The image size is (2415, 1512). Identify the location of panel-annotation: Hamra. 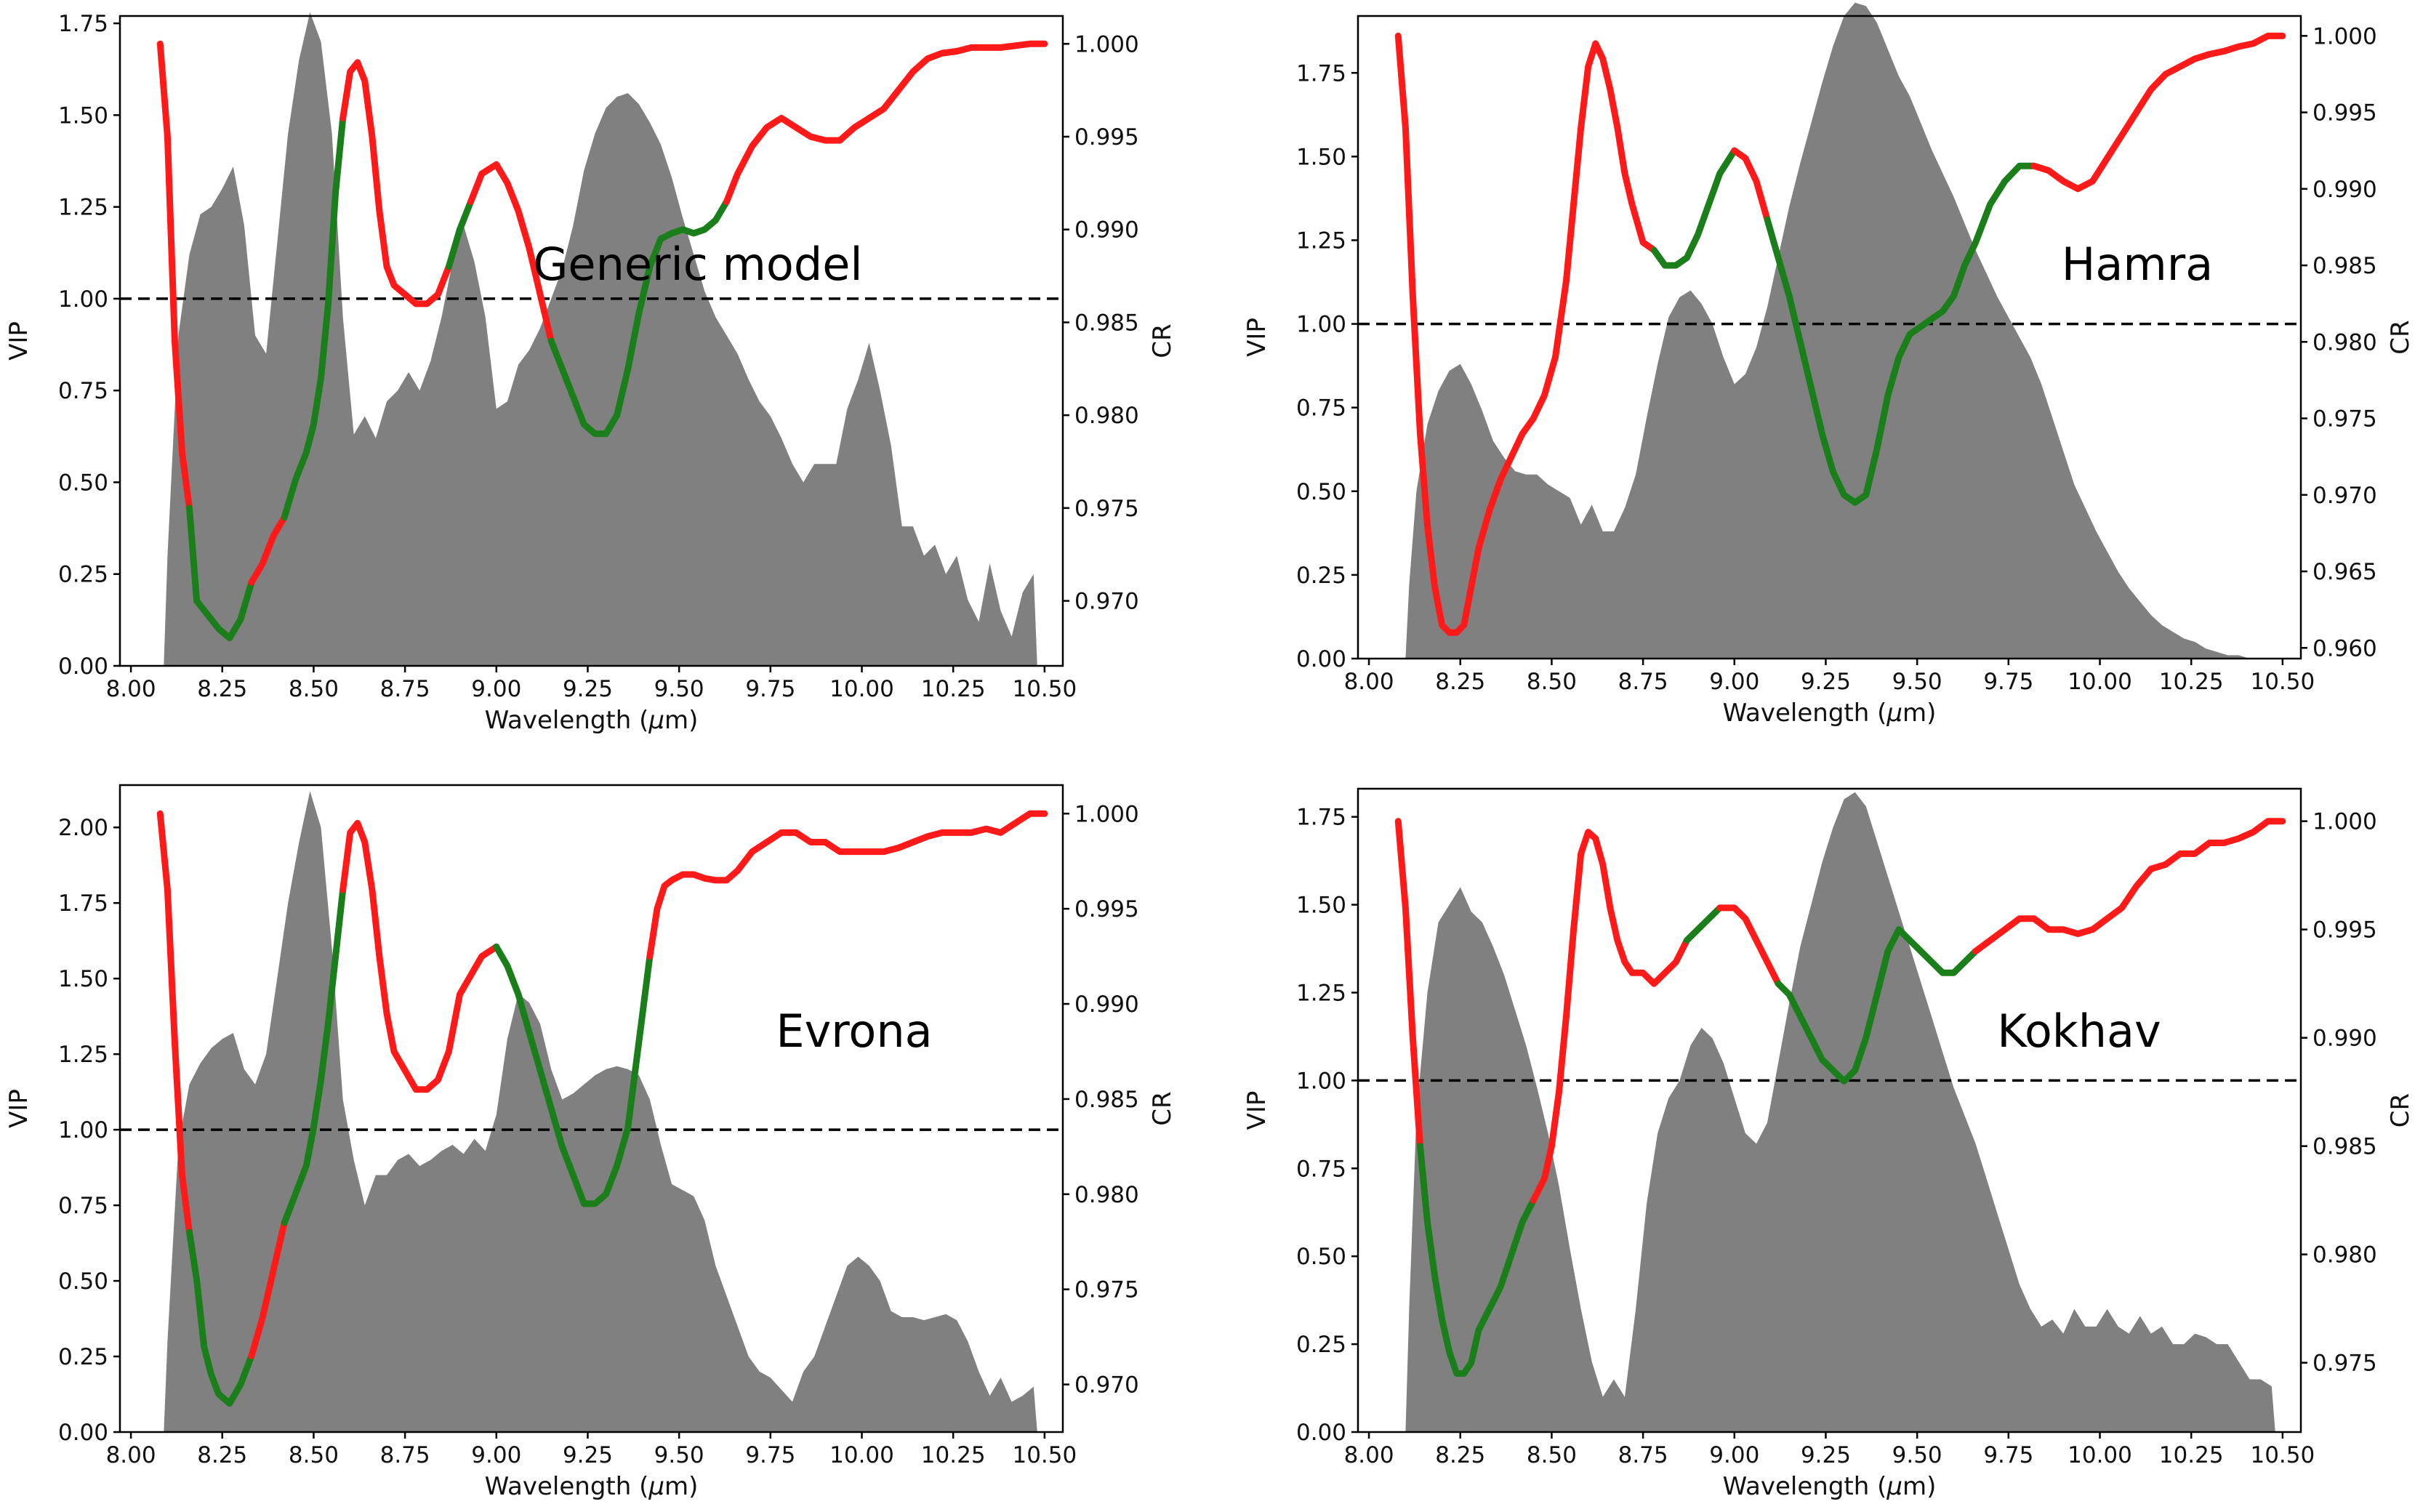
(2138, 264).